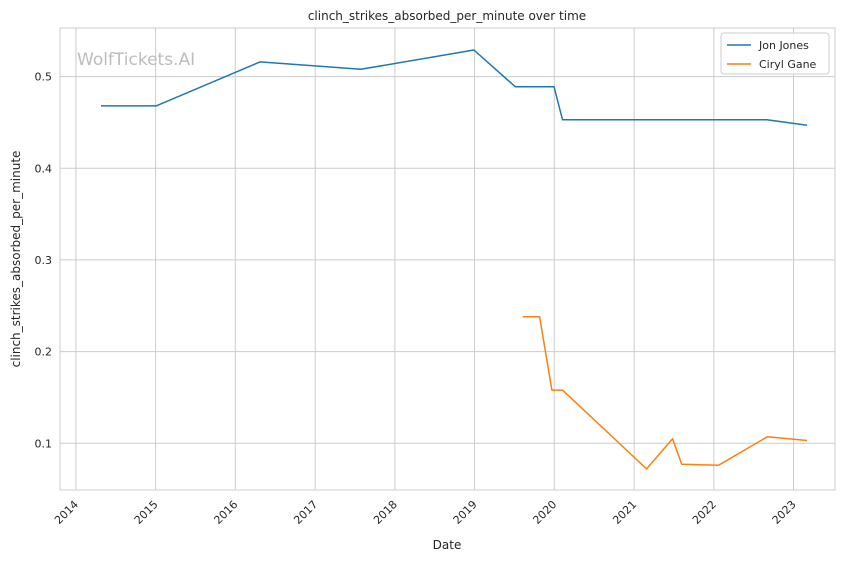  I want to click on y-axis-title: clinch_strikes_absorbed_per_minute, so click(16, 259).